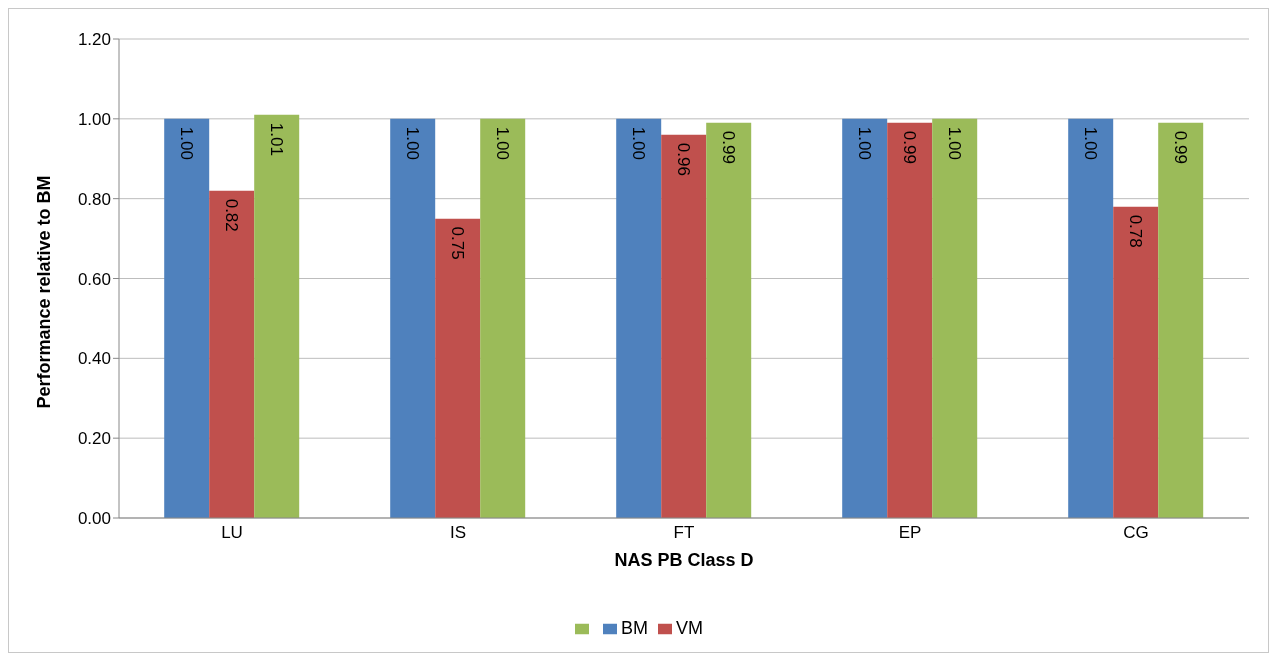 Image resolution: width=1275 pixels, height=659 pixels. What do you see at coordinates (634, 628) in the screenshot?
I see `legend-label: BM` at bounding box center [634, 628].